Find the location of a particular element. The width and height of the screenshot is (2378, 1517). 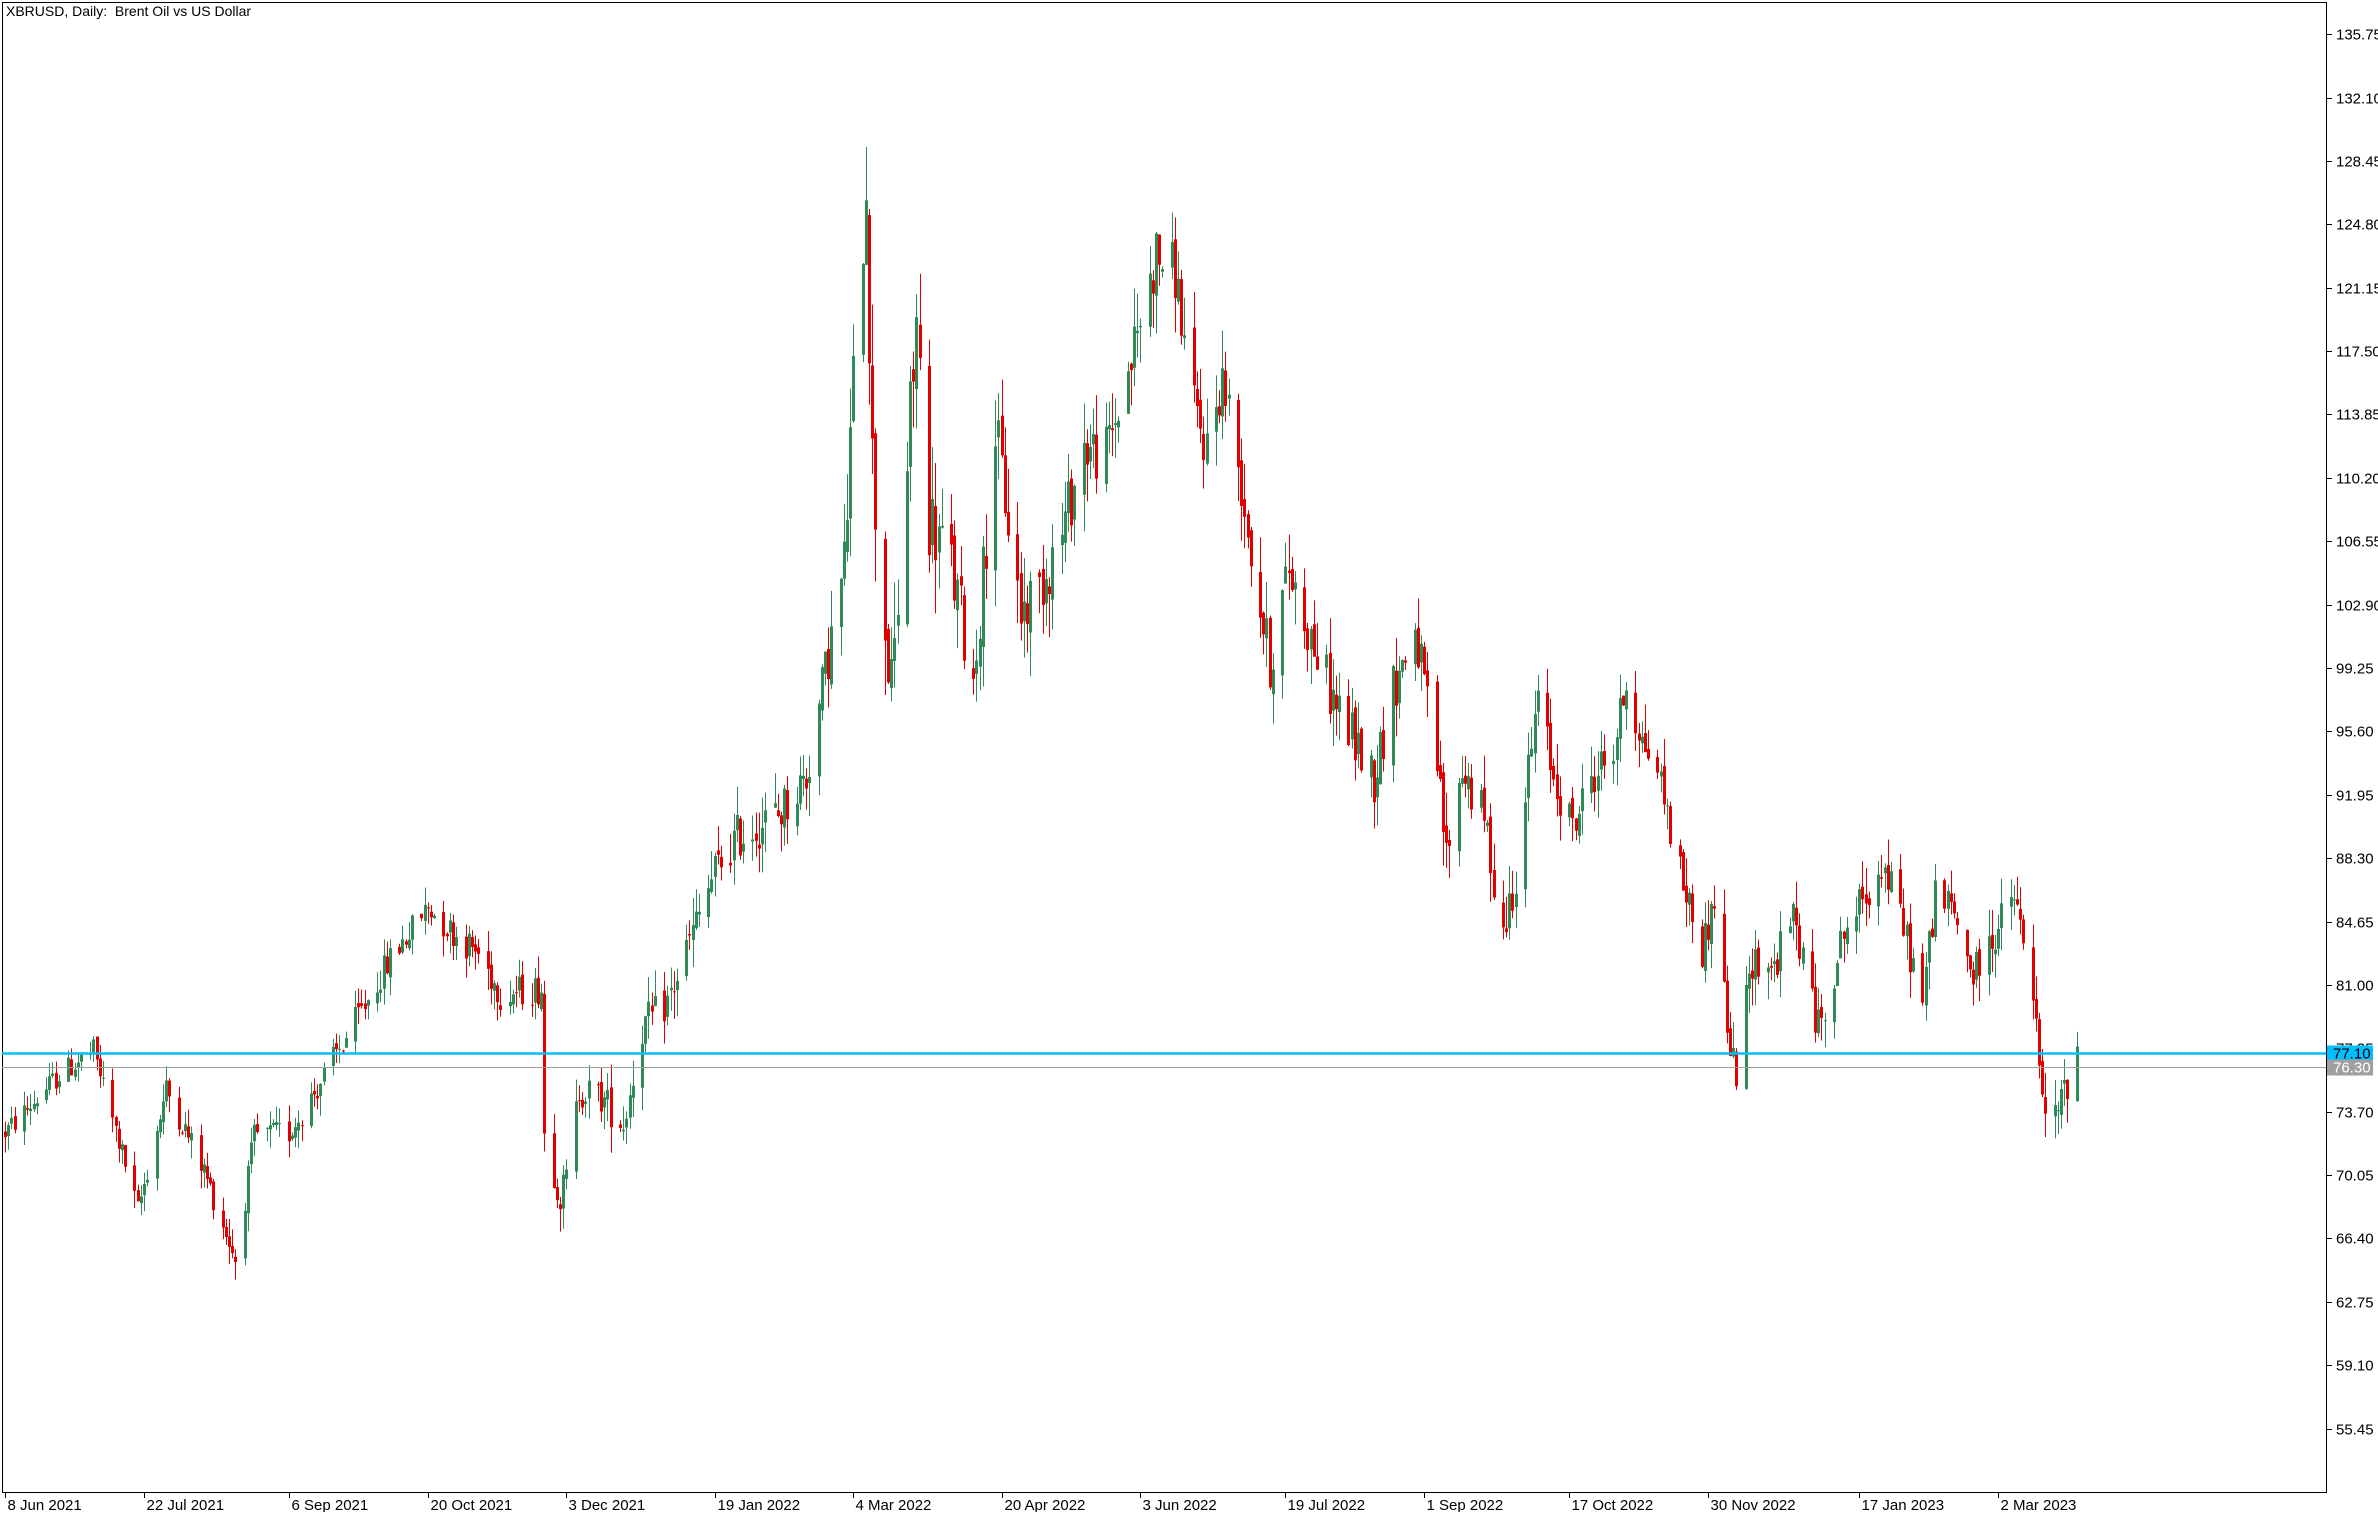

x-tick-label: 6 Sep 2021 is located at coordinates (330, 1504).